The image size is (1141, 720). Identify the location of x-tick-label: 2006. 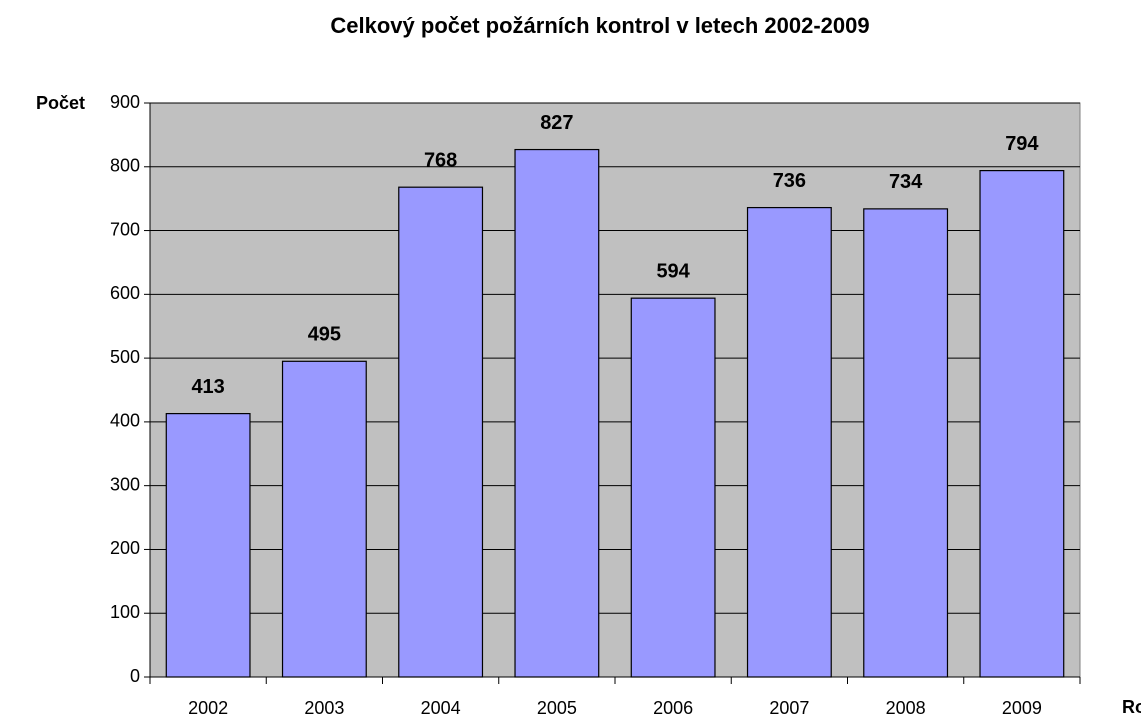
(673, 708).